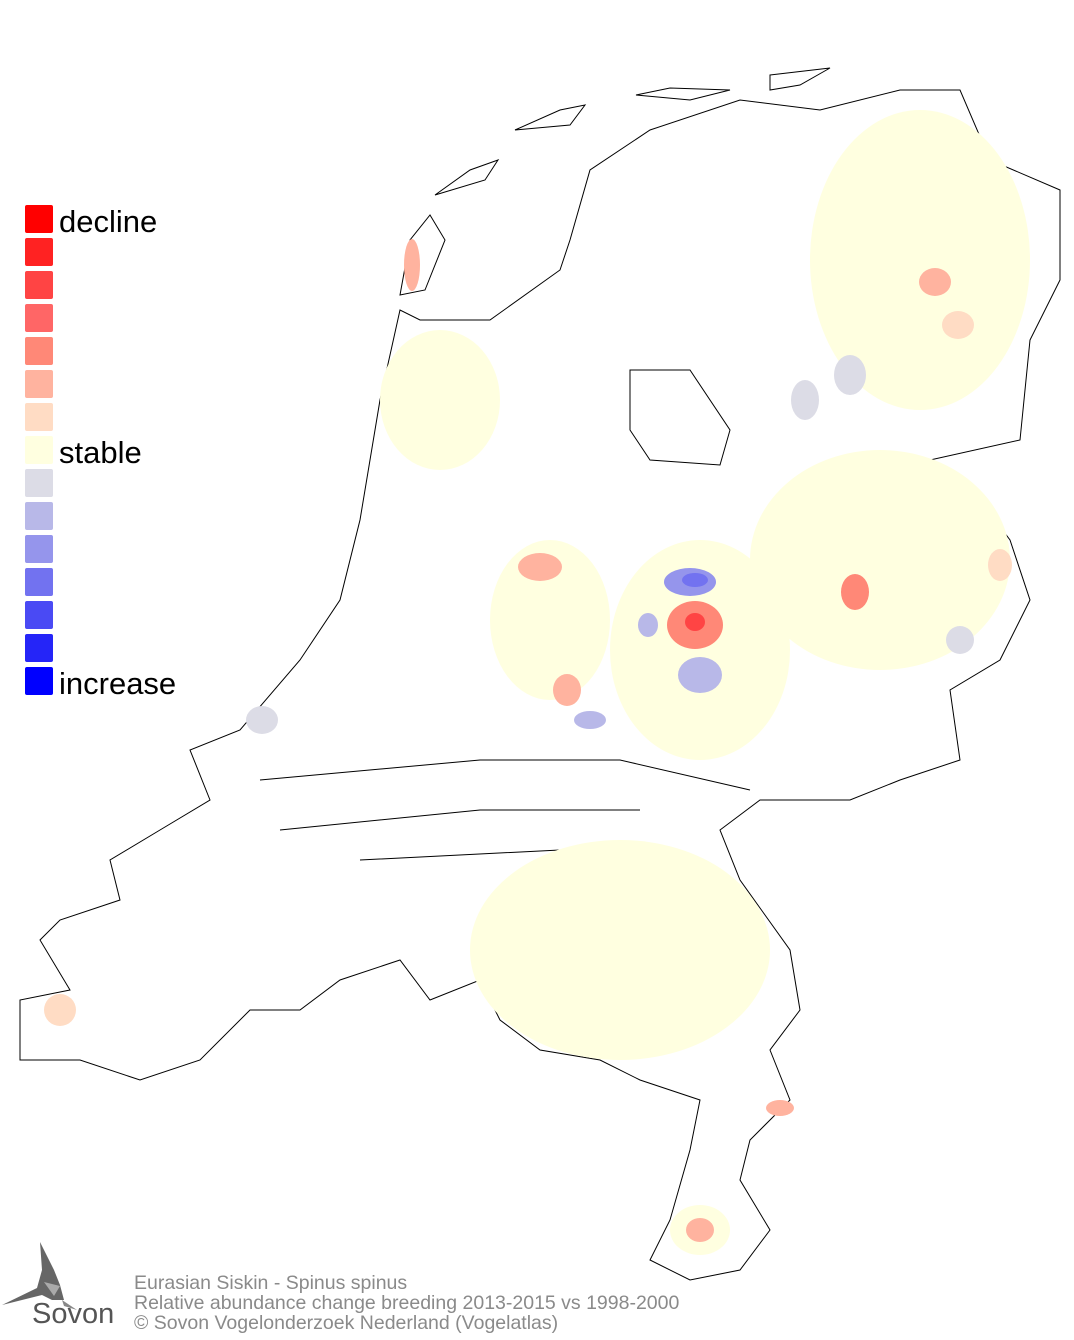  Describe the element at coordinates (39, 1276) in the screenshot. I see `swallow-icon` at that location.